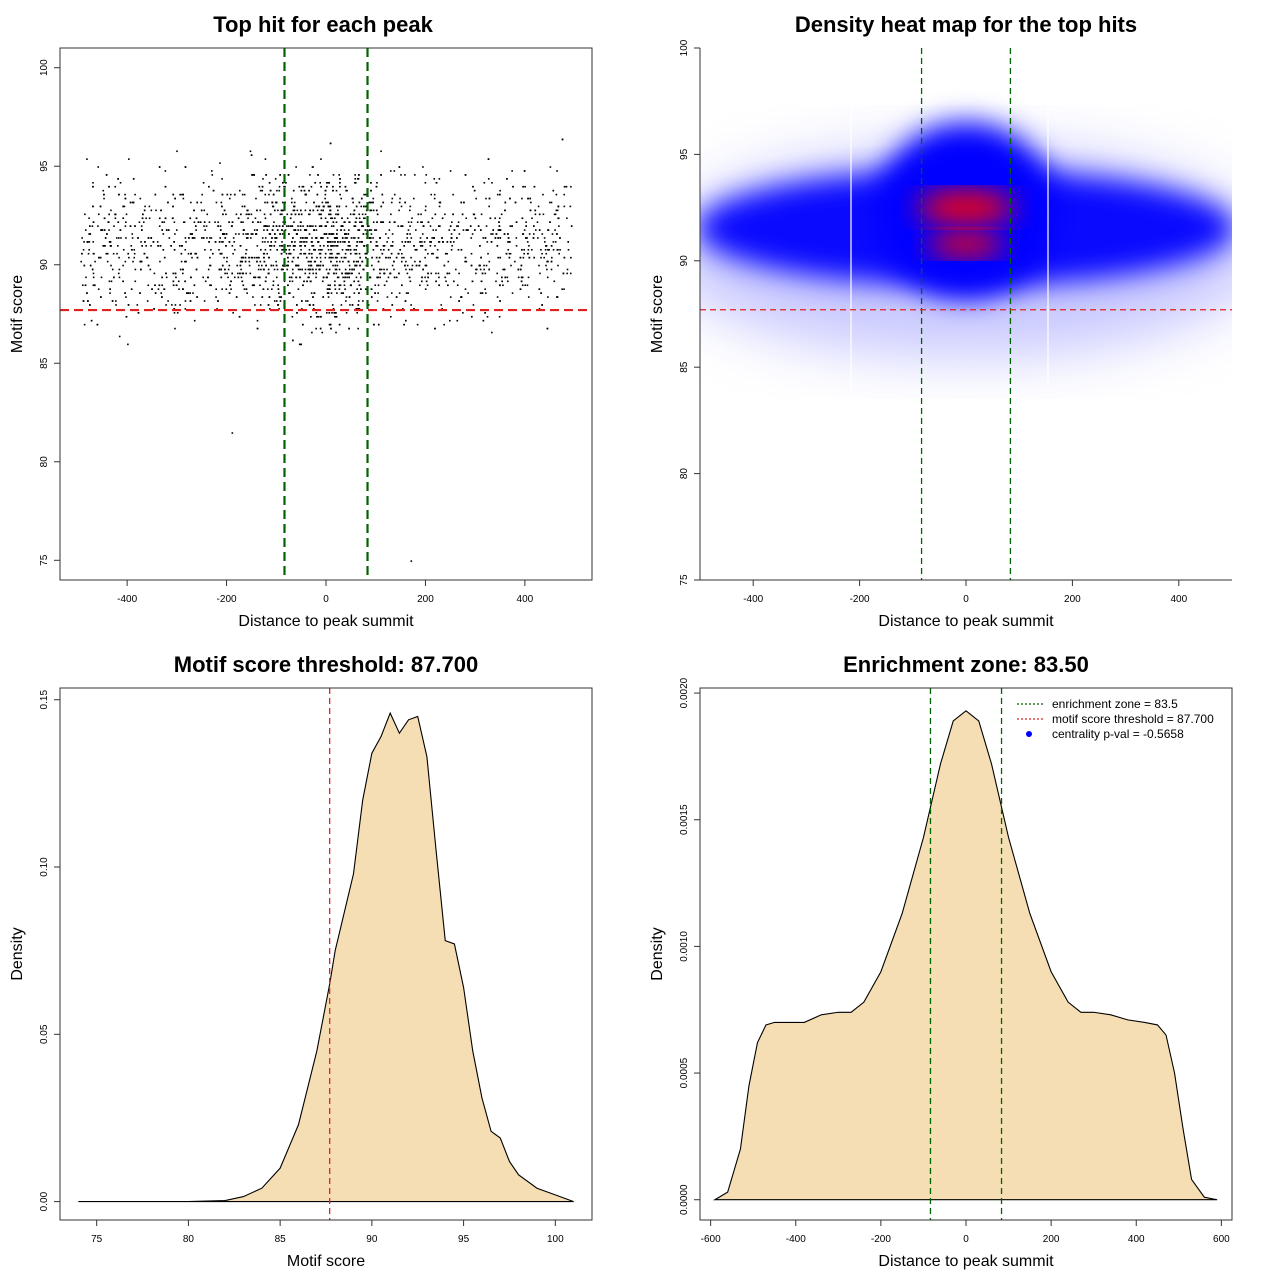  What do you see at coordinates (1115, 704) in the screenshot?
I see `legend-label-enrichment: enrichment zone = 83.5` at bounding box center [1115, 704].